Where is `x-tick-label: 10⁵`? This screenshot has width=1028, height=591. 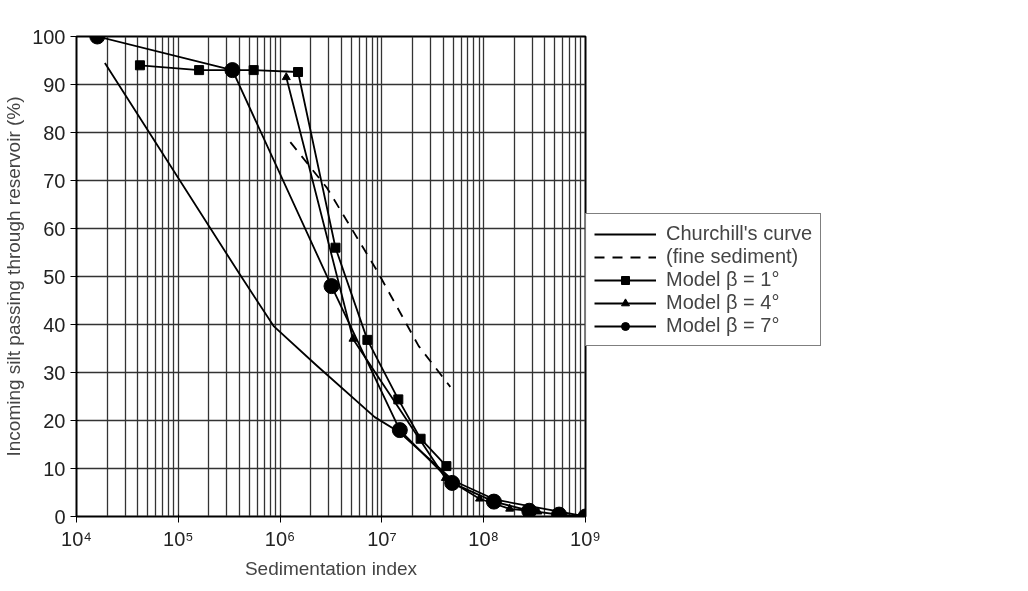 x-tick-label: 10⁵ is located at coordinates (178, 538).